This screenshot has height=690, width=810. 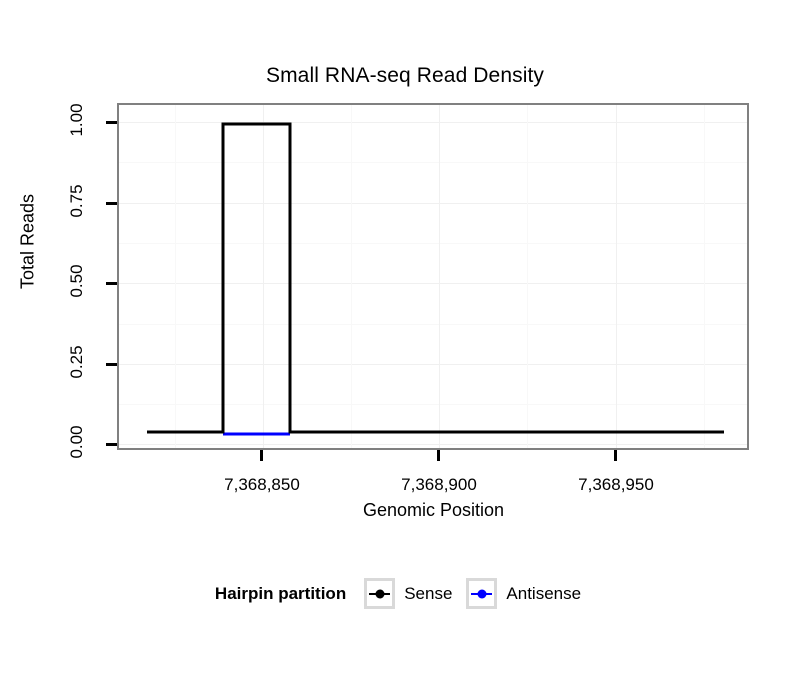 I want to click on legend-entry-antisense: Antisense, so click(x=523, y=593).